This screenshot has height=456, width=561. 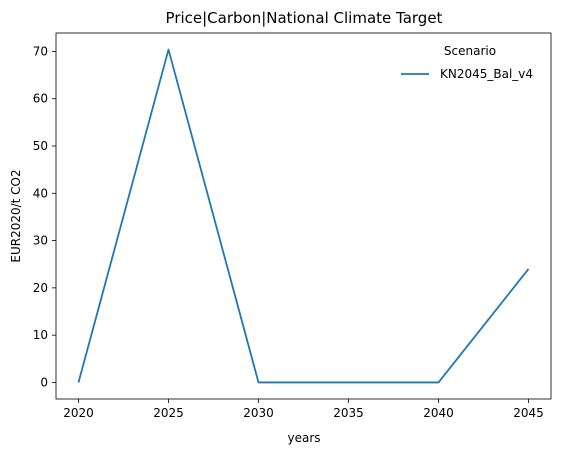 What do you see at coordinates (467, 62) in the screenshot?
I see `legend: Scenario KN2045_Bal_v4` at bounding box center [467, 62].